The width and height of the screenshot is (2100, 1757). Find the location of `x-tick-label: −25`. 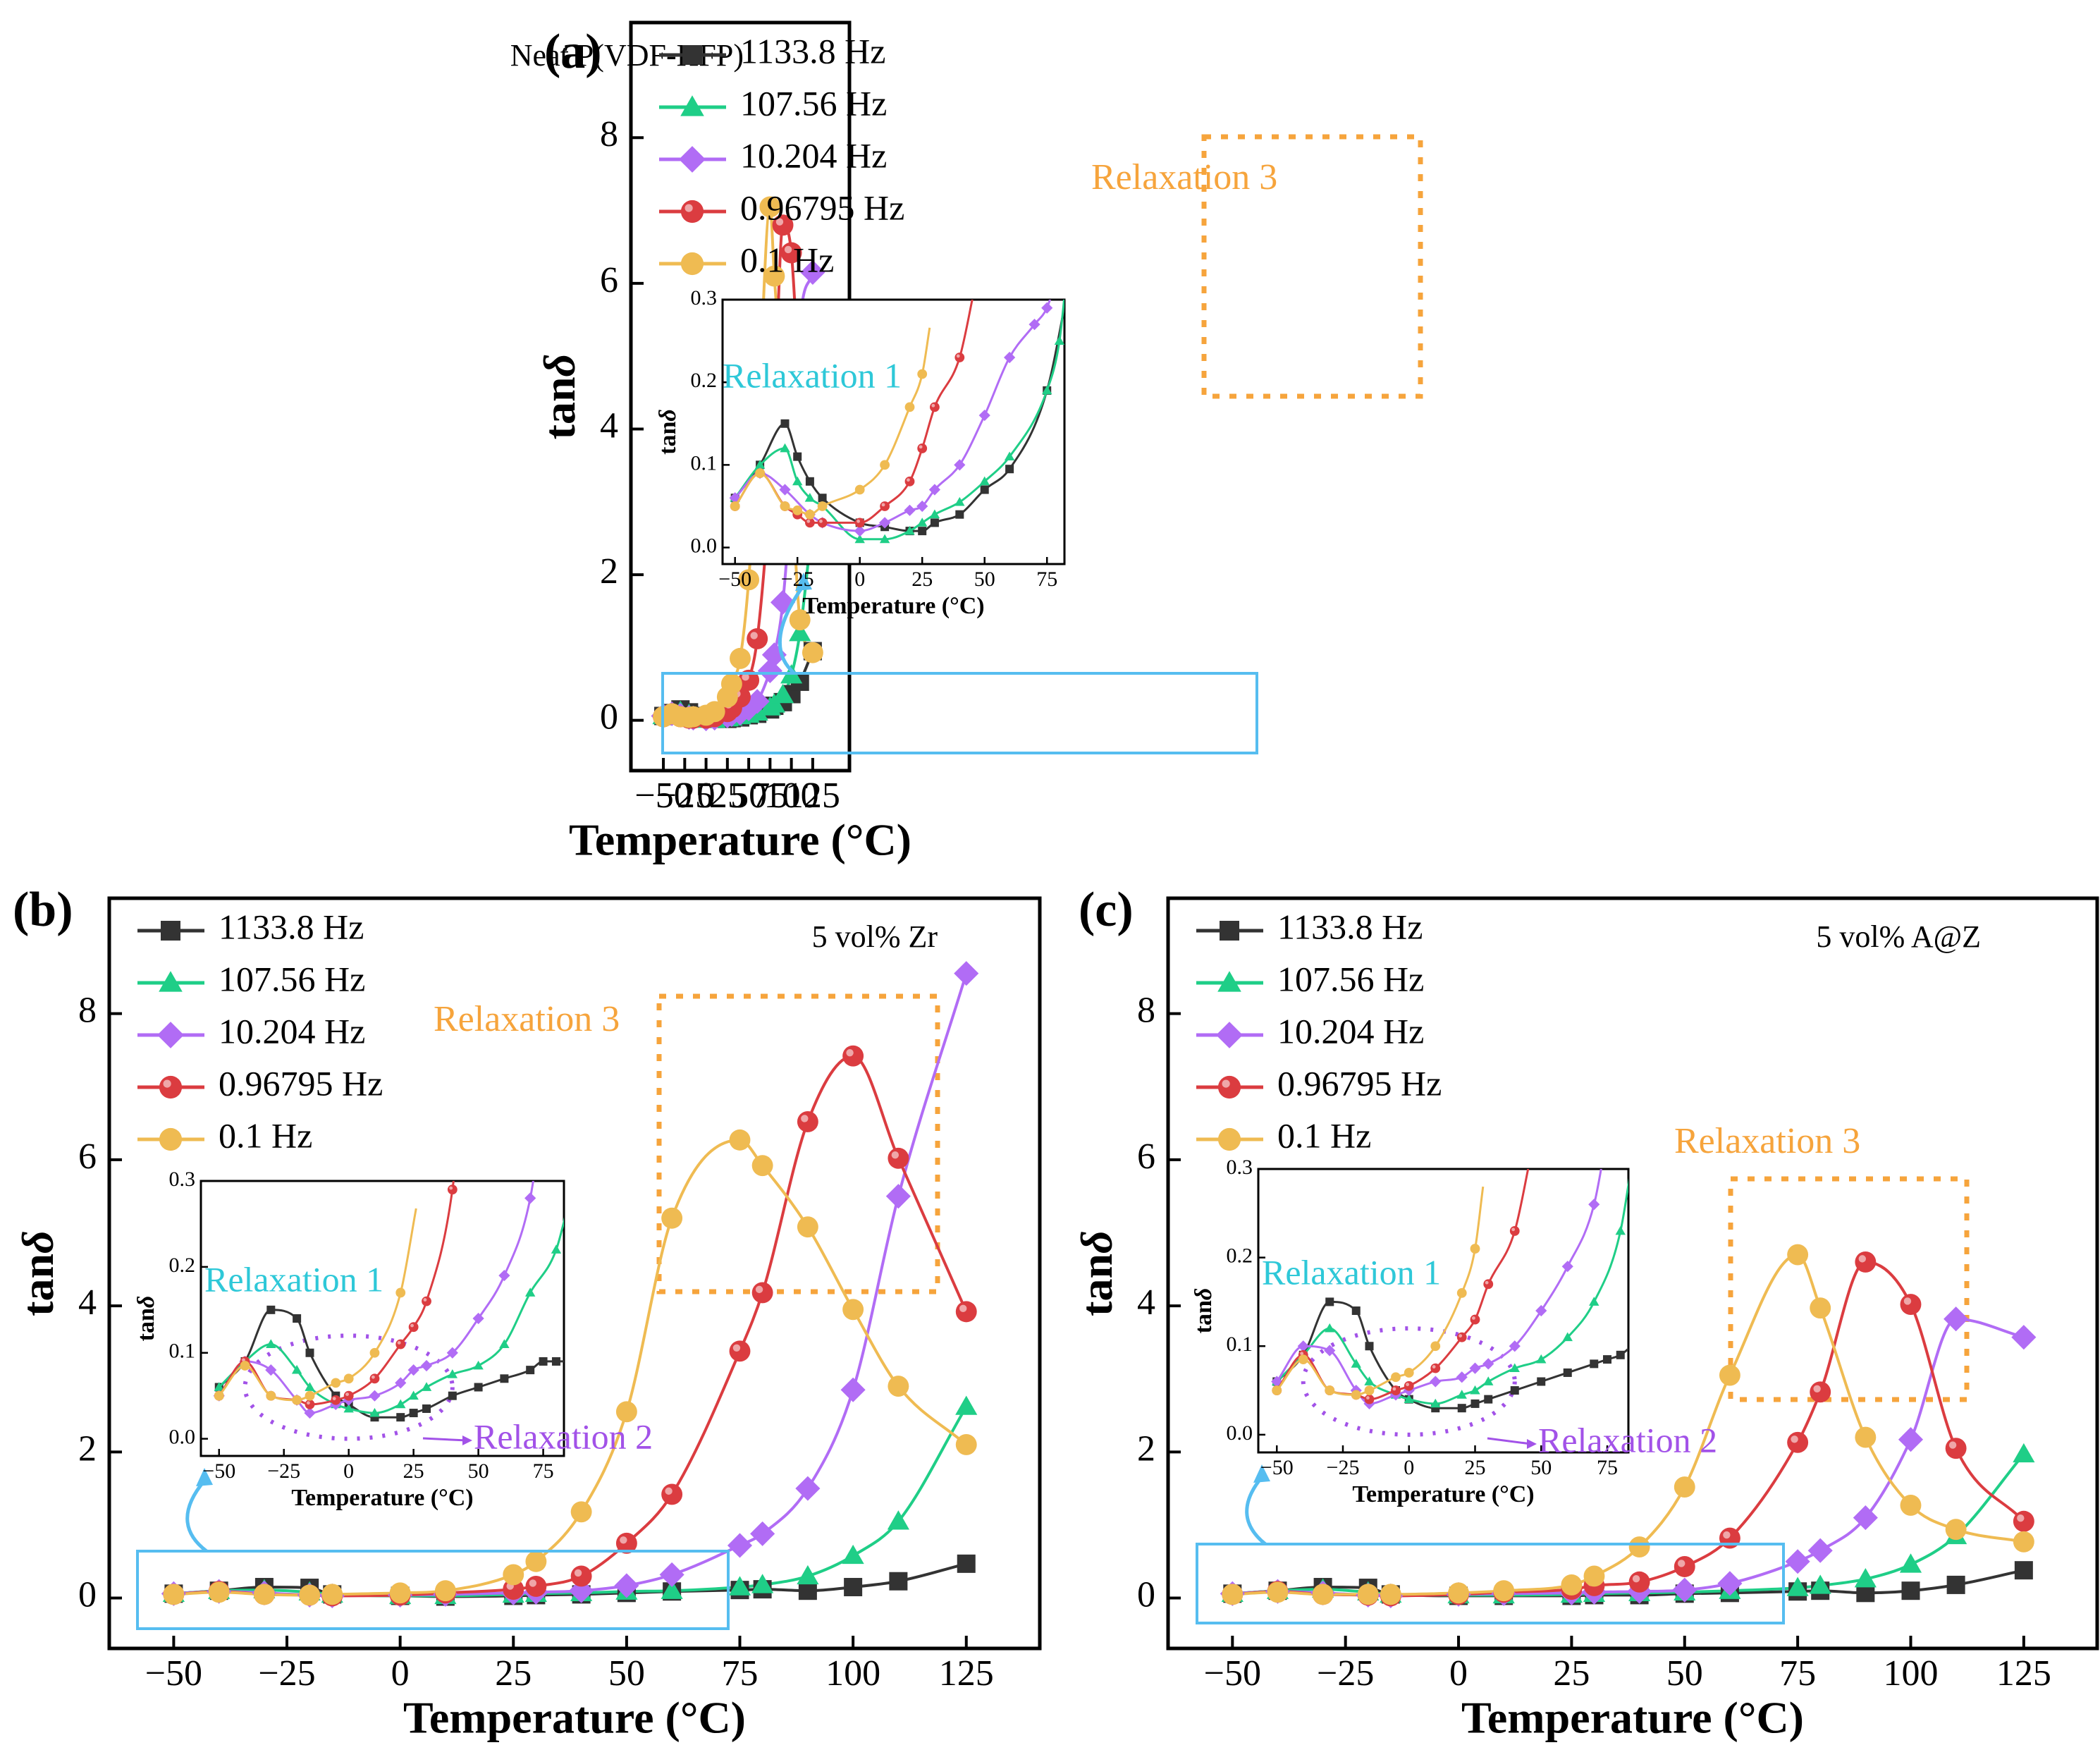

x-tick-label: −25 is located at coordinates (684, 796).